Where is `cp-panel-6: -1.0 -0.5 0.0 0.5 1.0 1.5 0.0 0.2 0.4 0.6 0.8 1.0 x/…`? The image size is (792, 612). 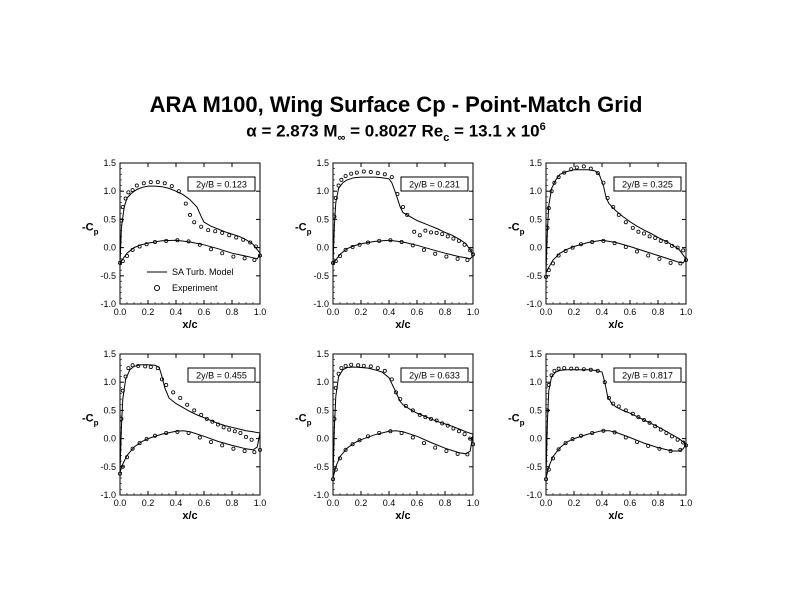
cp-panel-6: -1.0 -0.5 0.0 0.5 1.0 1.5 0.0 0.2 0.4 0.6 0.8 1.0 x/… is located at coordinates (600, 435).